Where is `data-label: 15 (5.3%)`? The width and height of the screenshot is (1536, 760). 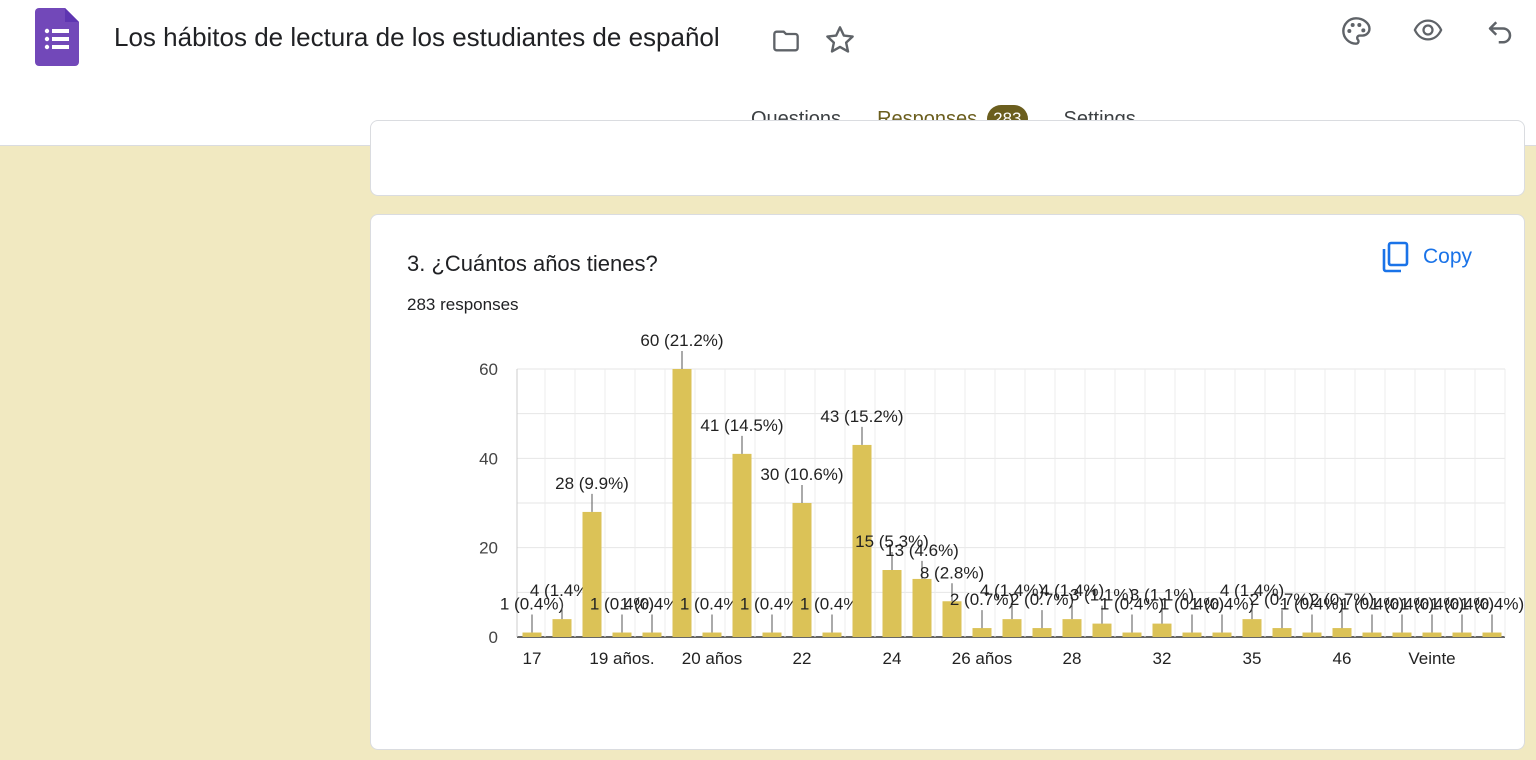 data-label: 15 (5.3%) is located at coordinates (892, 541).